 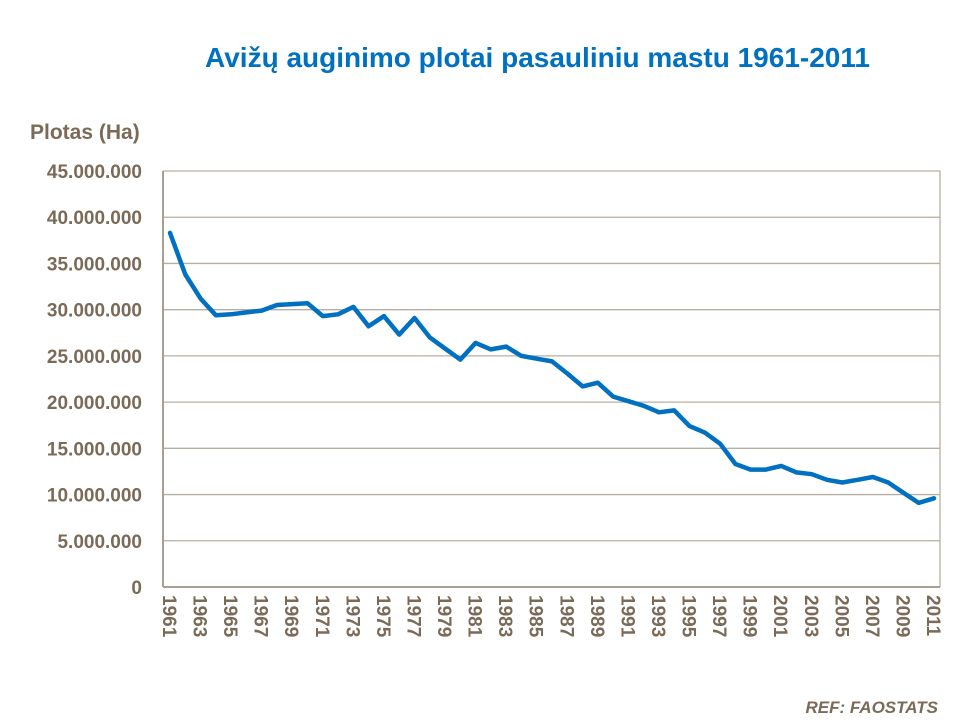 I want to click on x-tick-label: 2009, so click(x=901, y=616).